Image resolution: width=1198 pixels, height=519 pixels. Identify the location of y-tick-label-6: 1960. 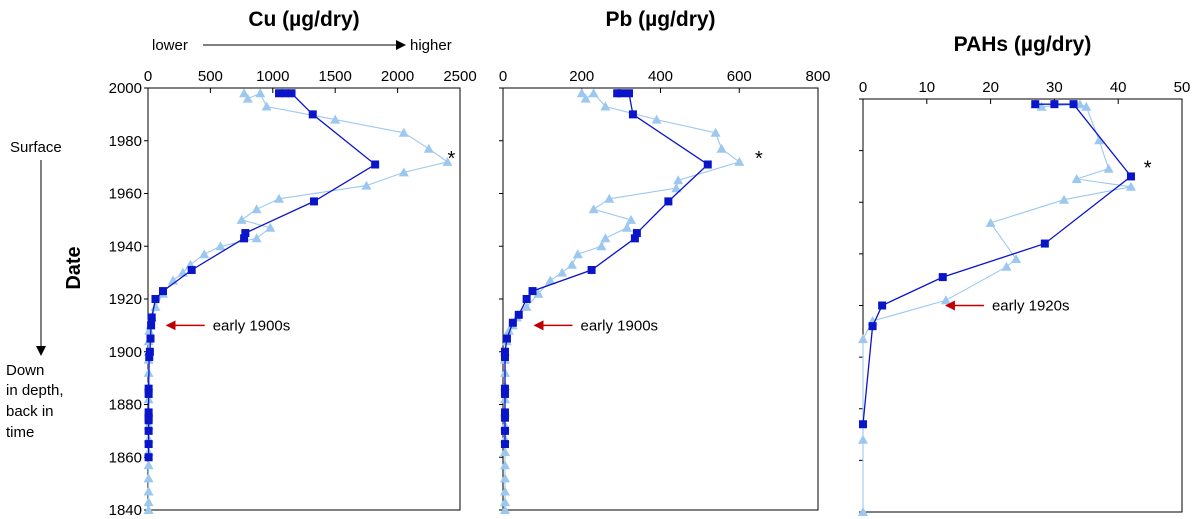
(125, 194).